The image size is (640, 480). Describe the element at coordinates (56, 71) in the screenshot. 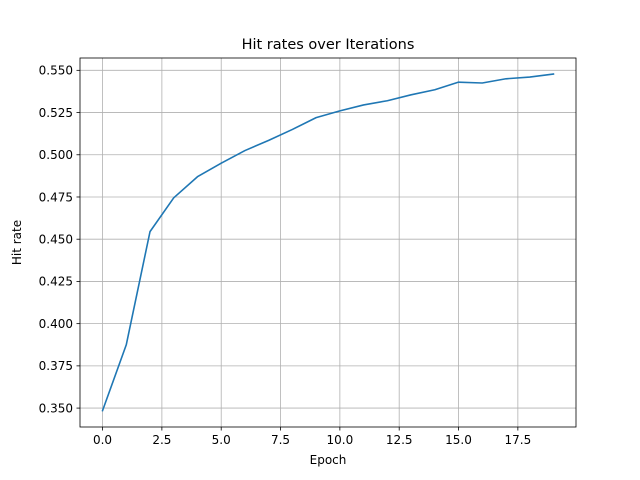

I see `y-tick-label: 0.550` at that location.